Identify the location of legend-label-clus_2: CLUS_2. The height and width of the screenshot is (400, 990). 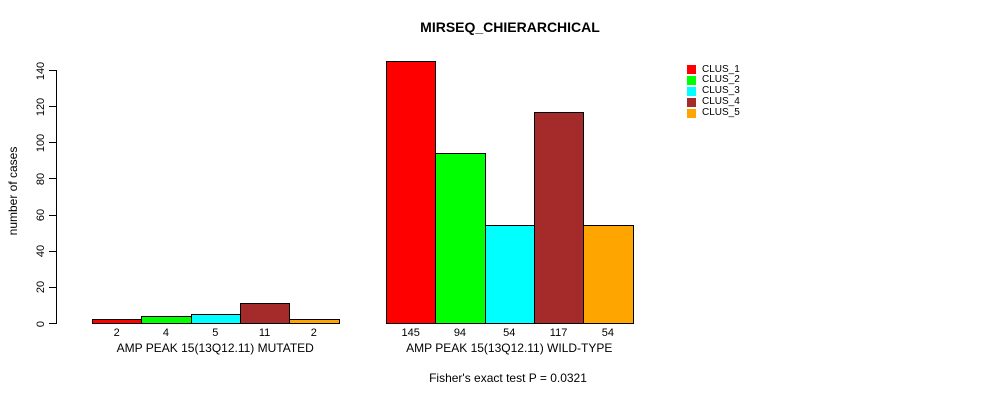
(721, 80).